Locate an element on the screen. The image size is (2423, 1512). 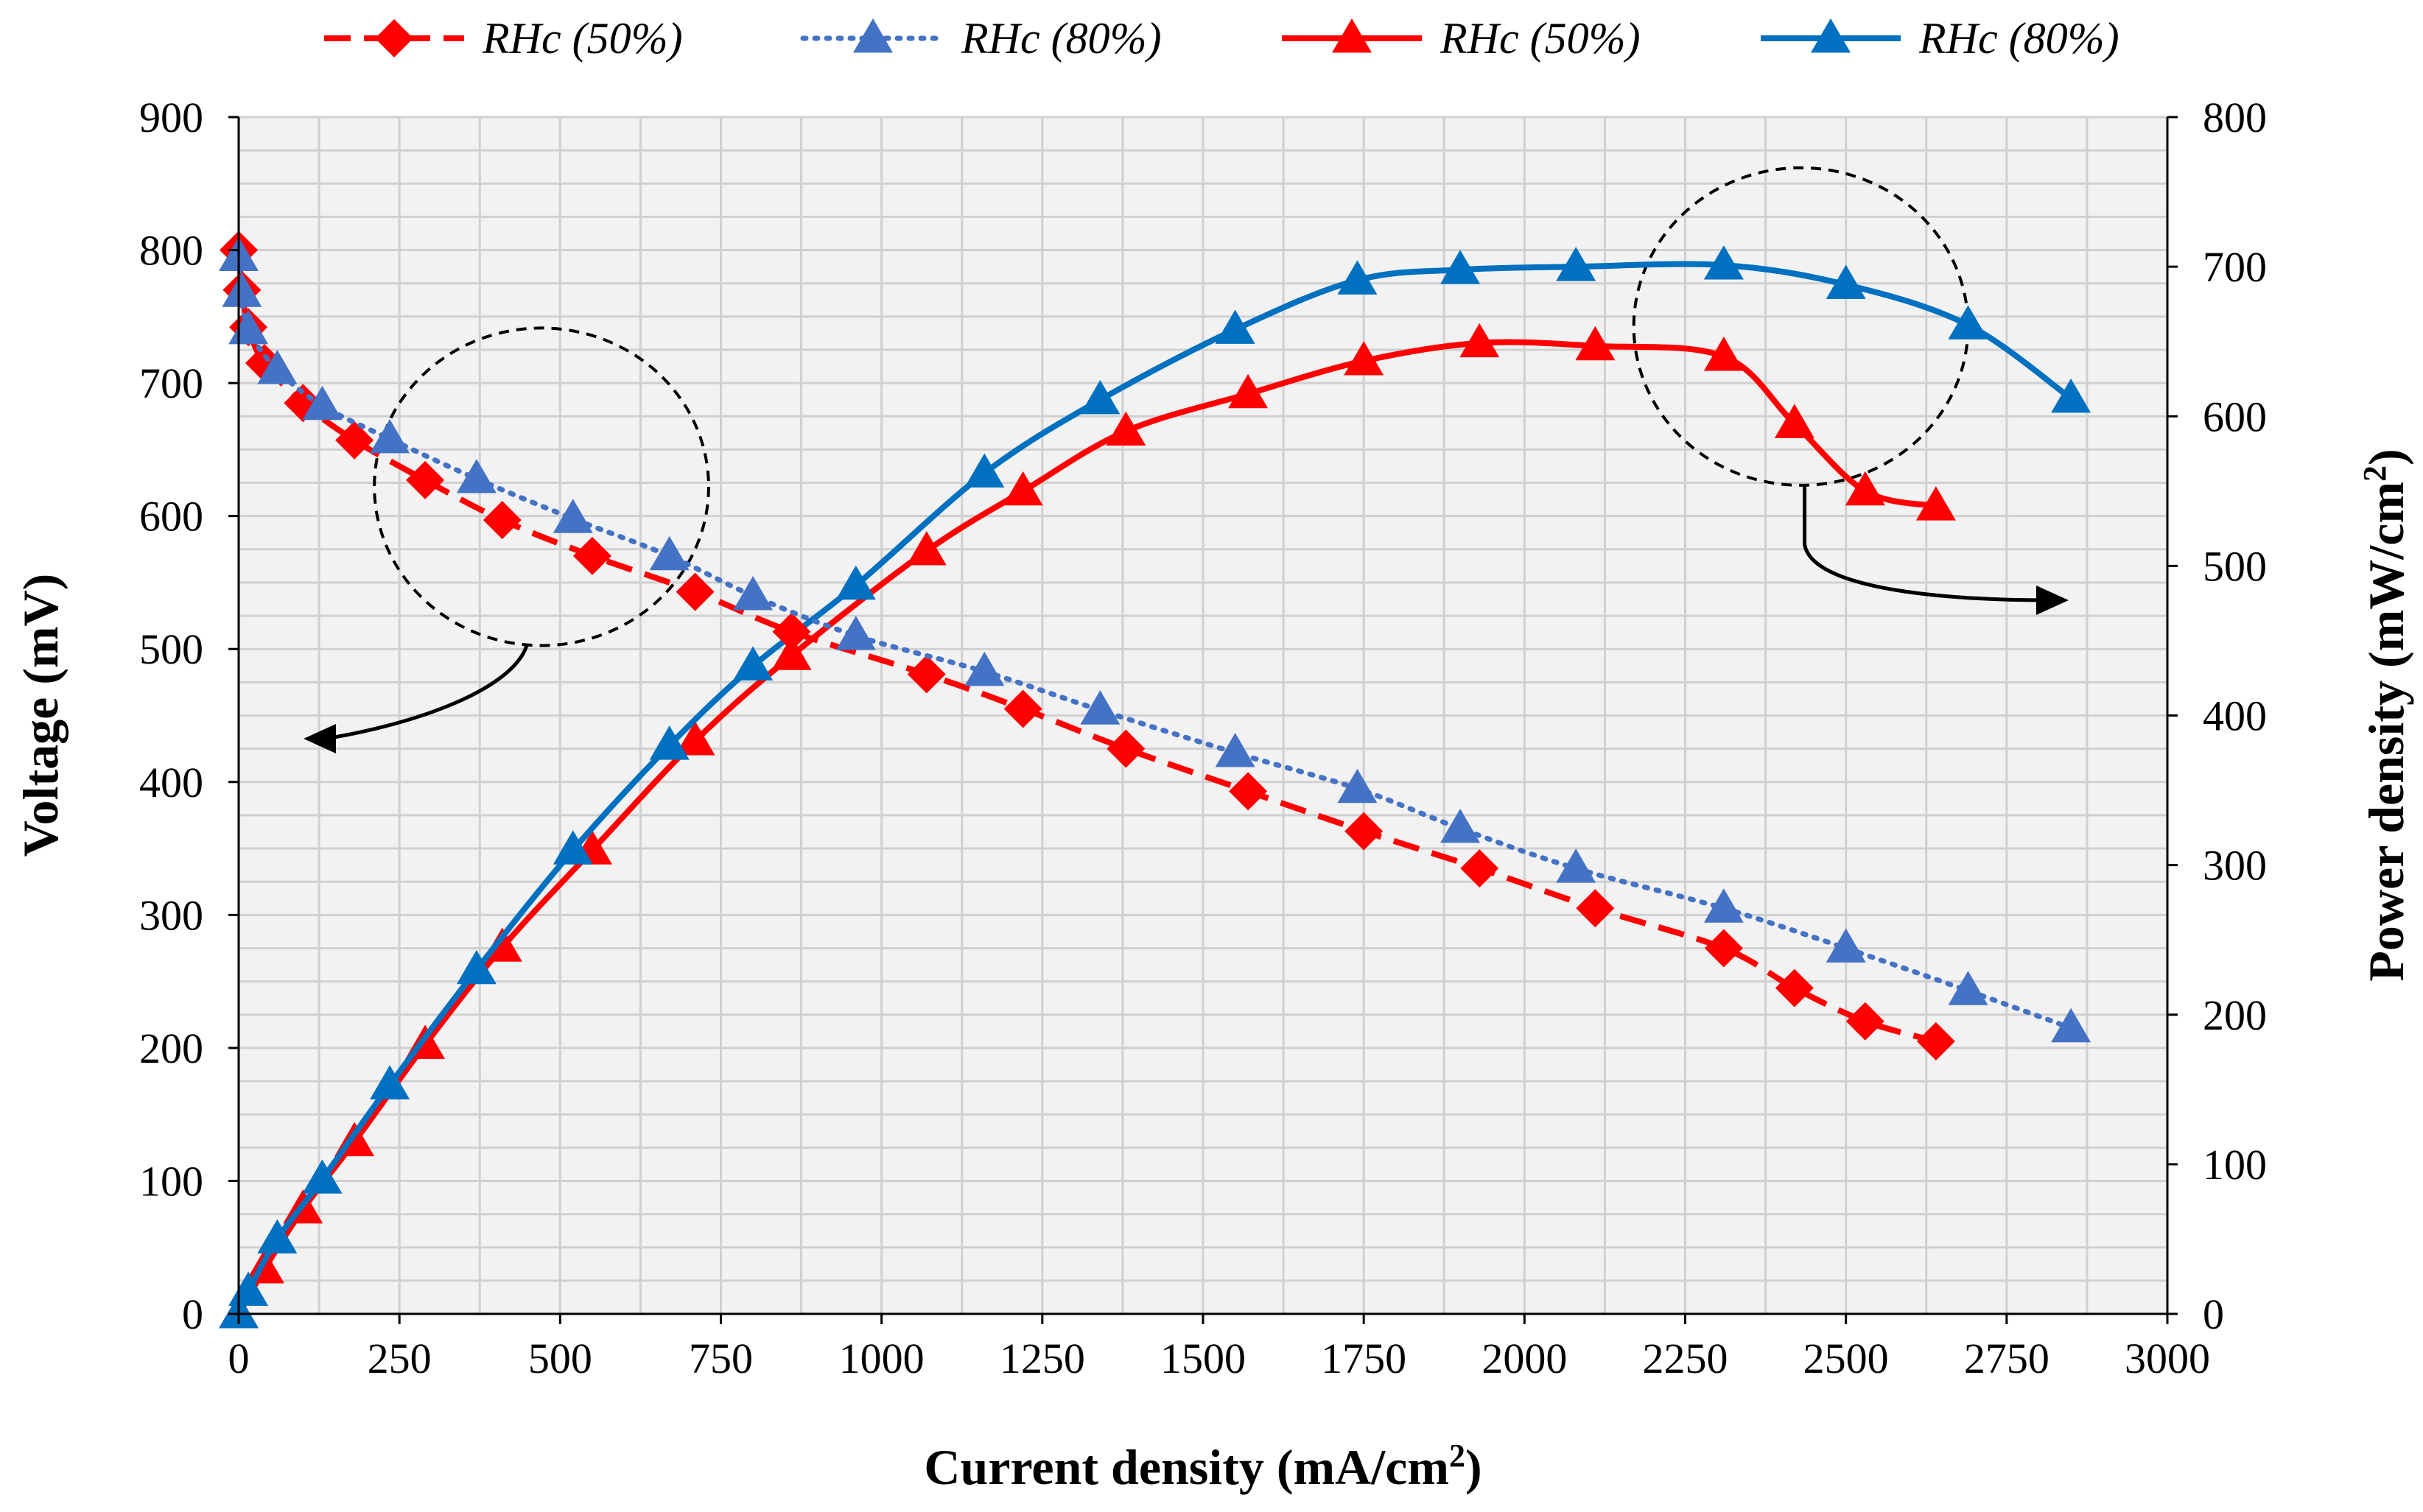
y-left-tick-label: 500 is located at coordinates (171, 649).